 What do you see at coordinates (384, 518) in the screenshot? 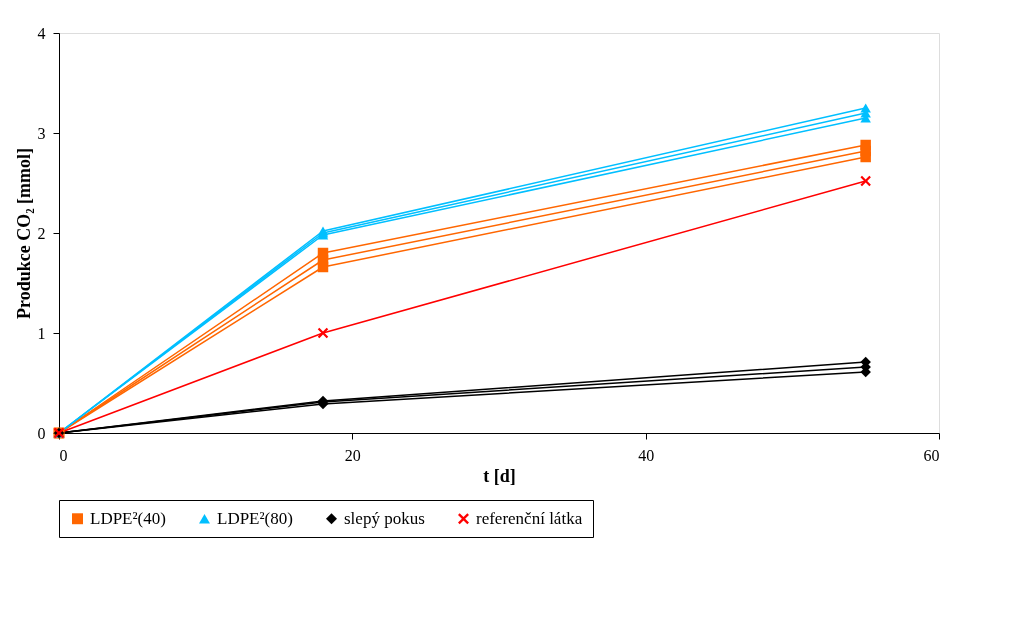
I see `legend-label: slepý pokus` at bounding box center [384, 518].